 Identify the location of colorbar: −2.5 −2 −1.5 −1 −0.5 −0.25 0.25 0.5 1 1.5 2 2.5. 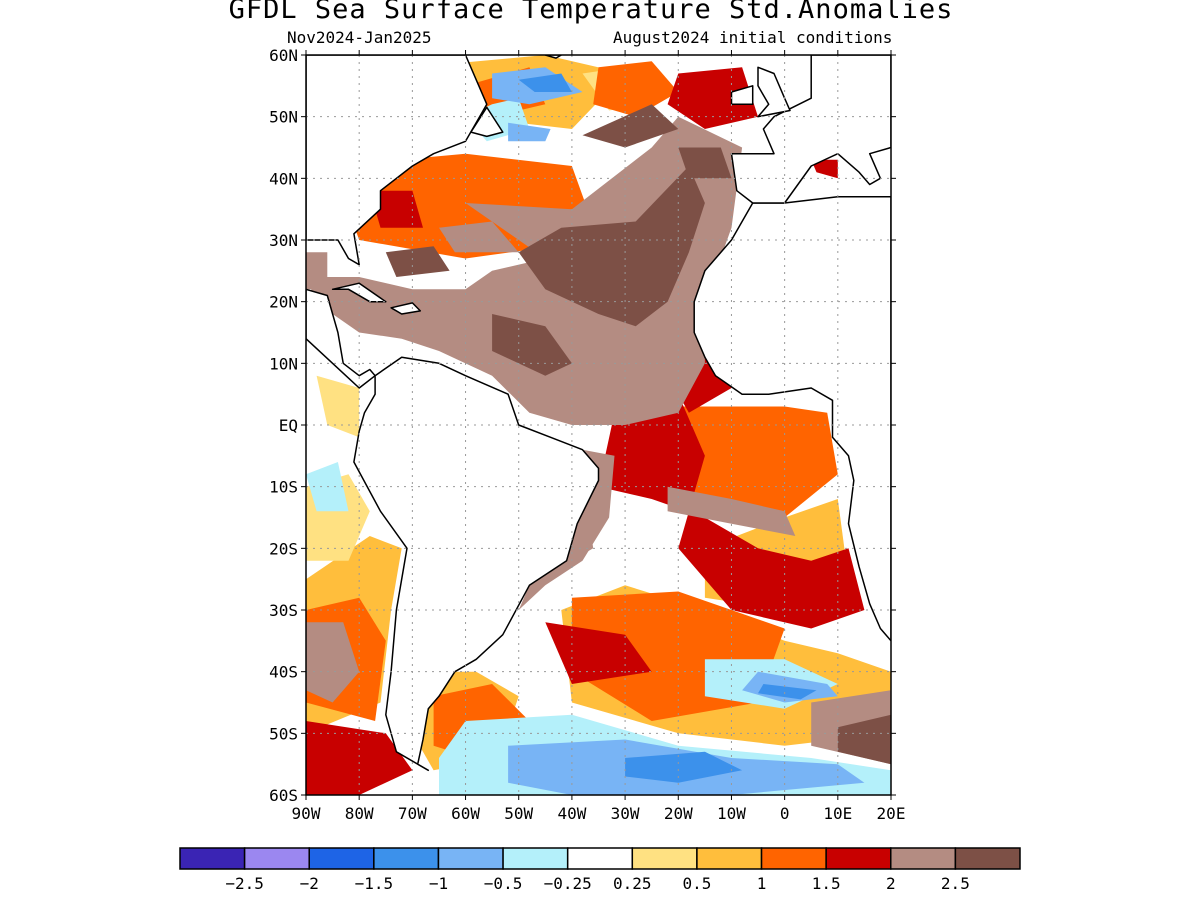
(600, 870).